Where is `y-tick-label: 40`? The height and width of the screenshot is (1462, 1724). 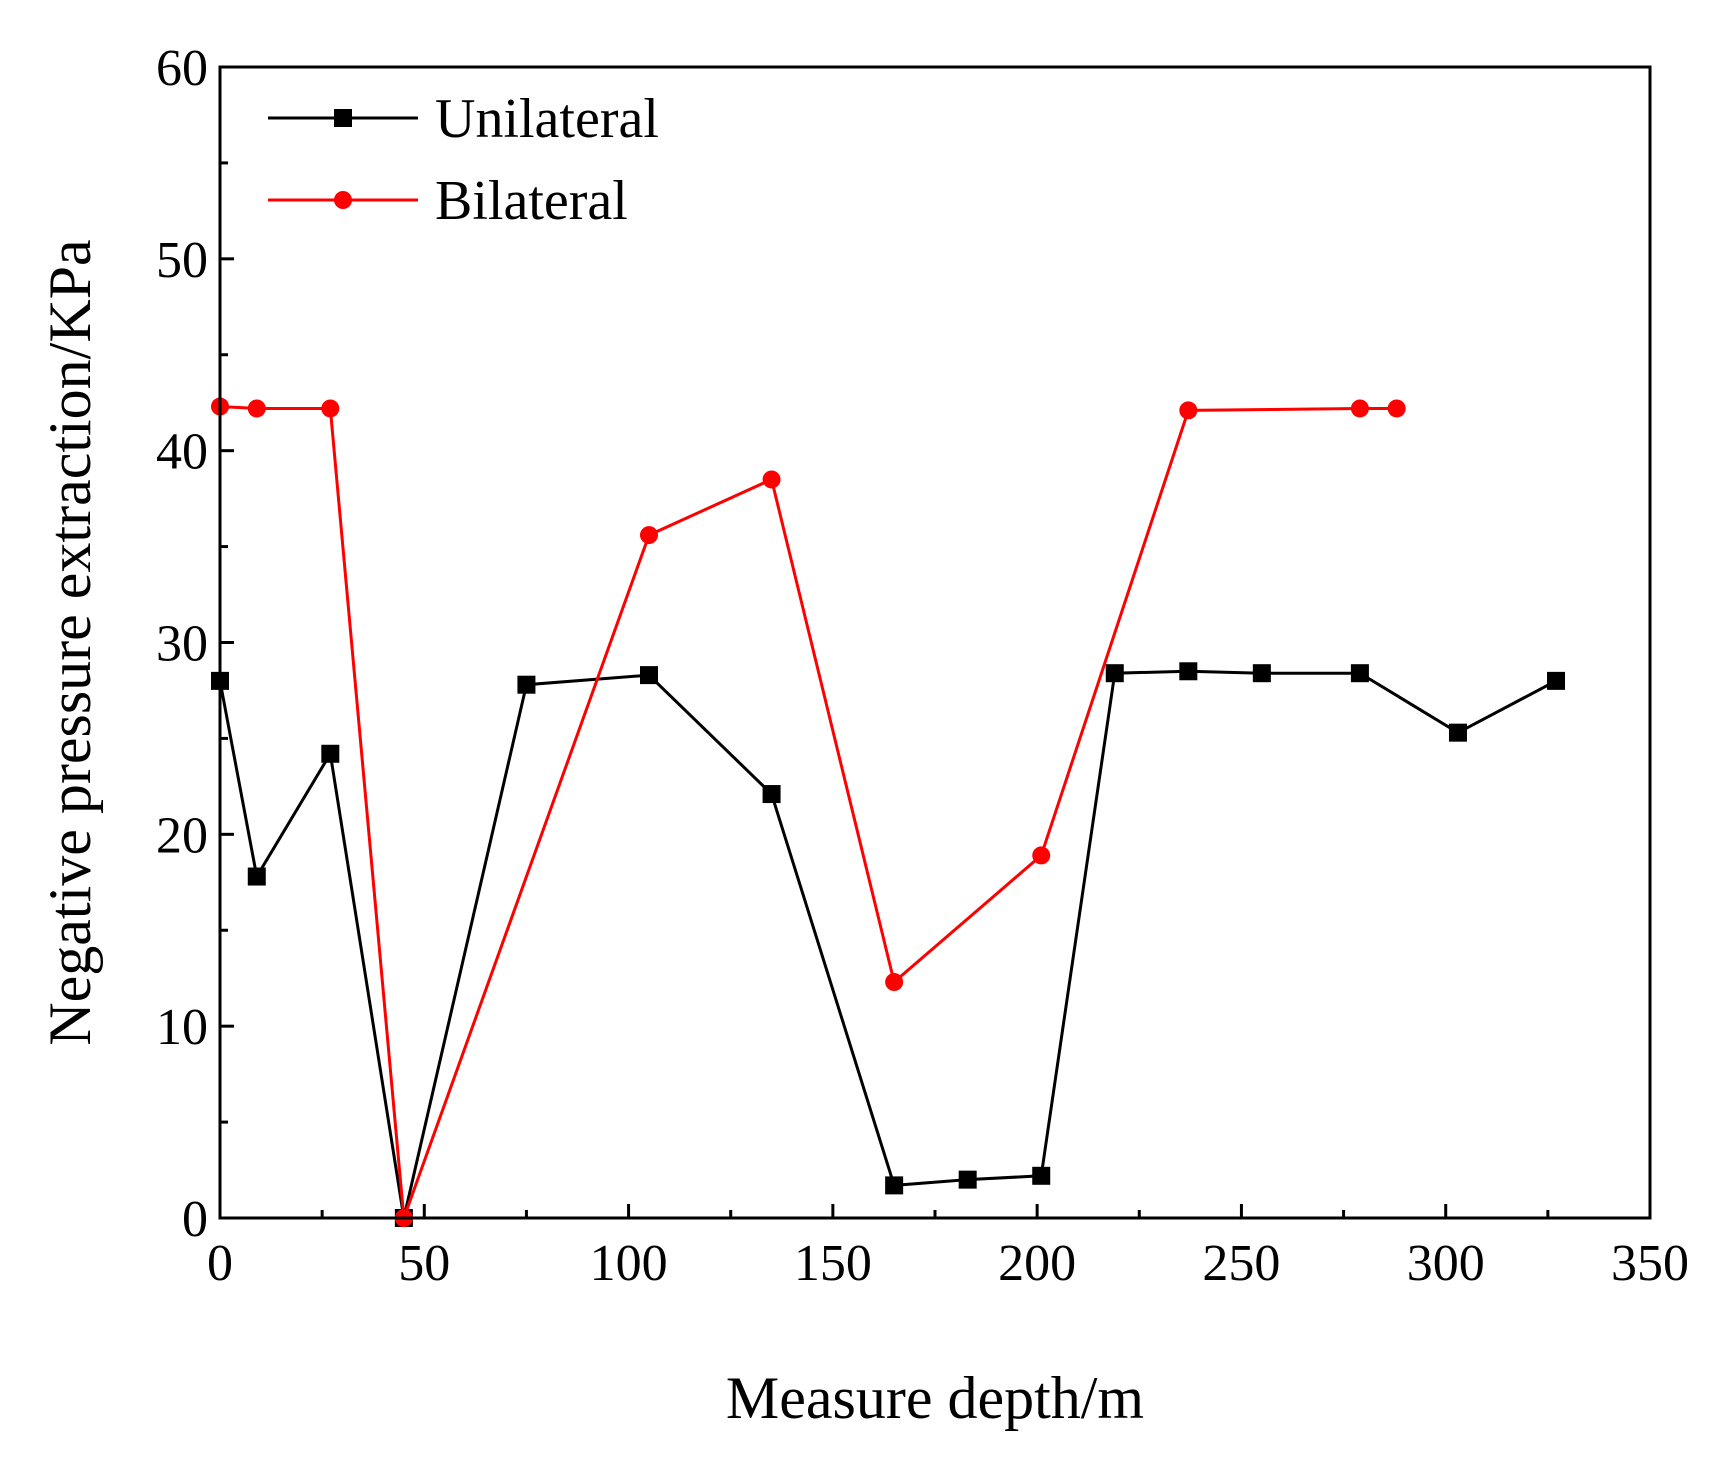 y-tick-label: 40 is located at coordinates (182, 452).